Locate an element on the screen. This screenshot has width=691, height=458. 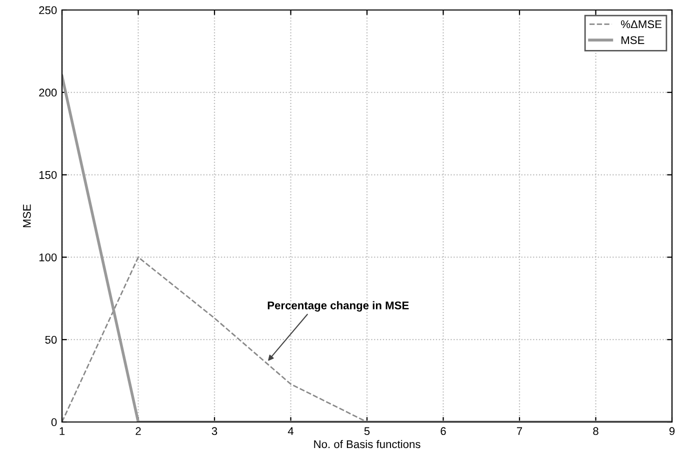
annotation: Percentage change in MSE is located at coordinates (338, 306).